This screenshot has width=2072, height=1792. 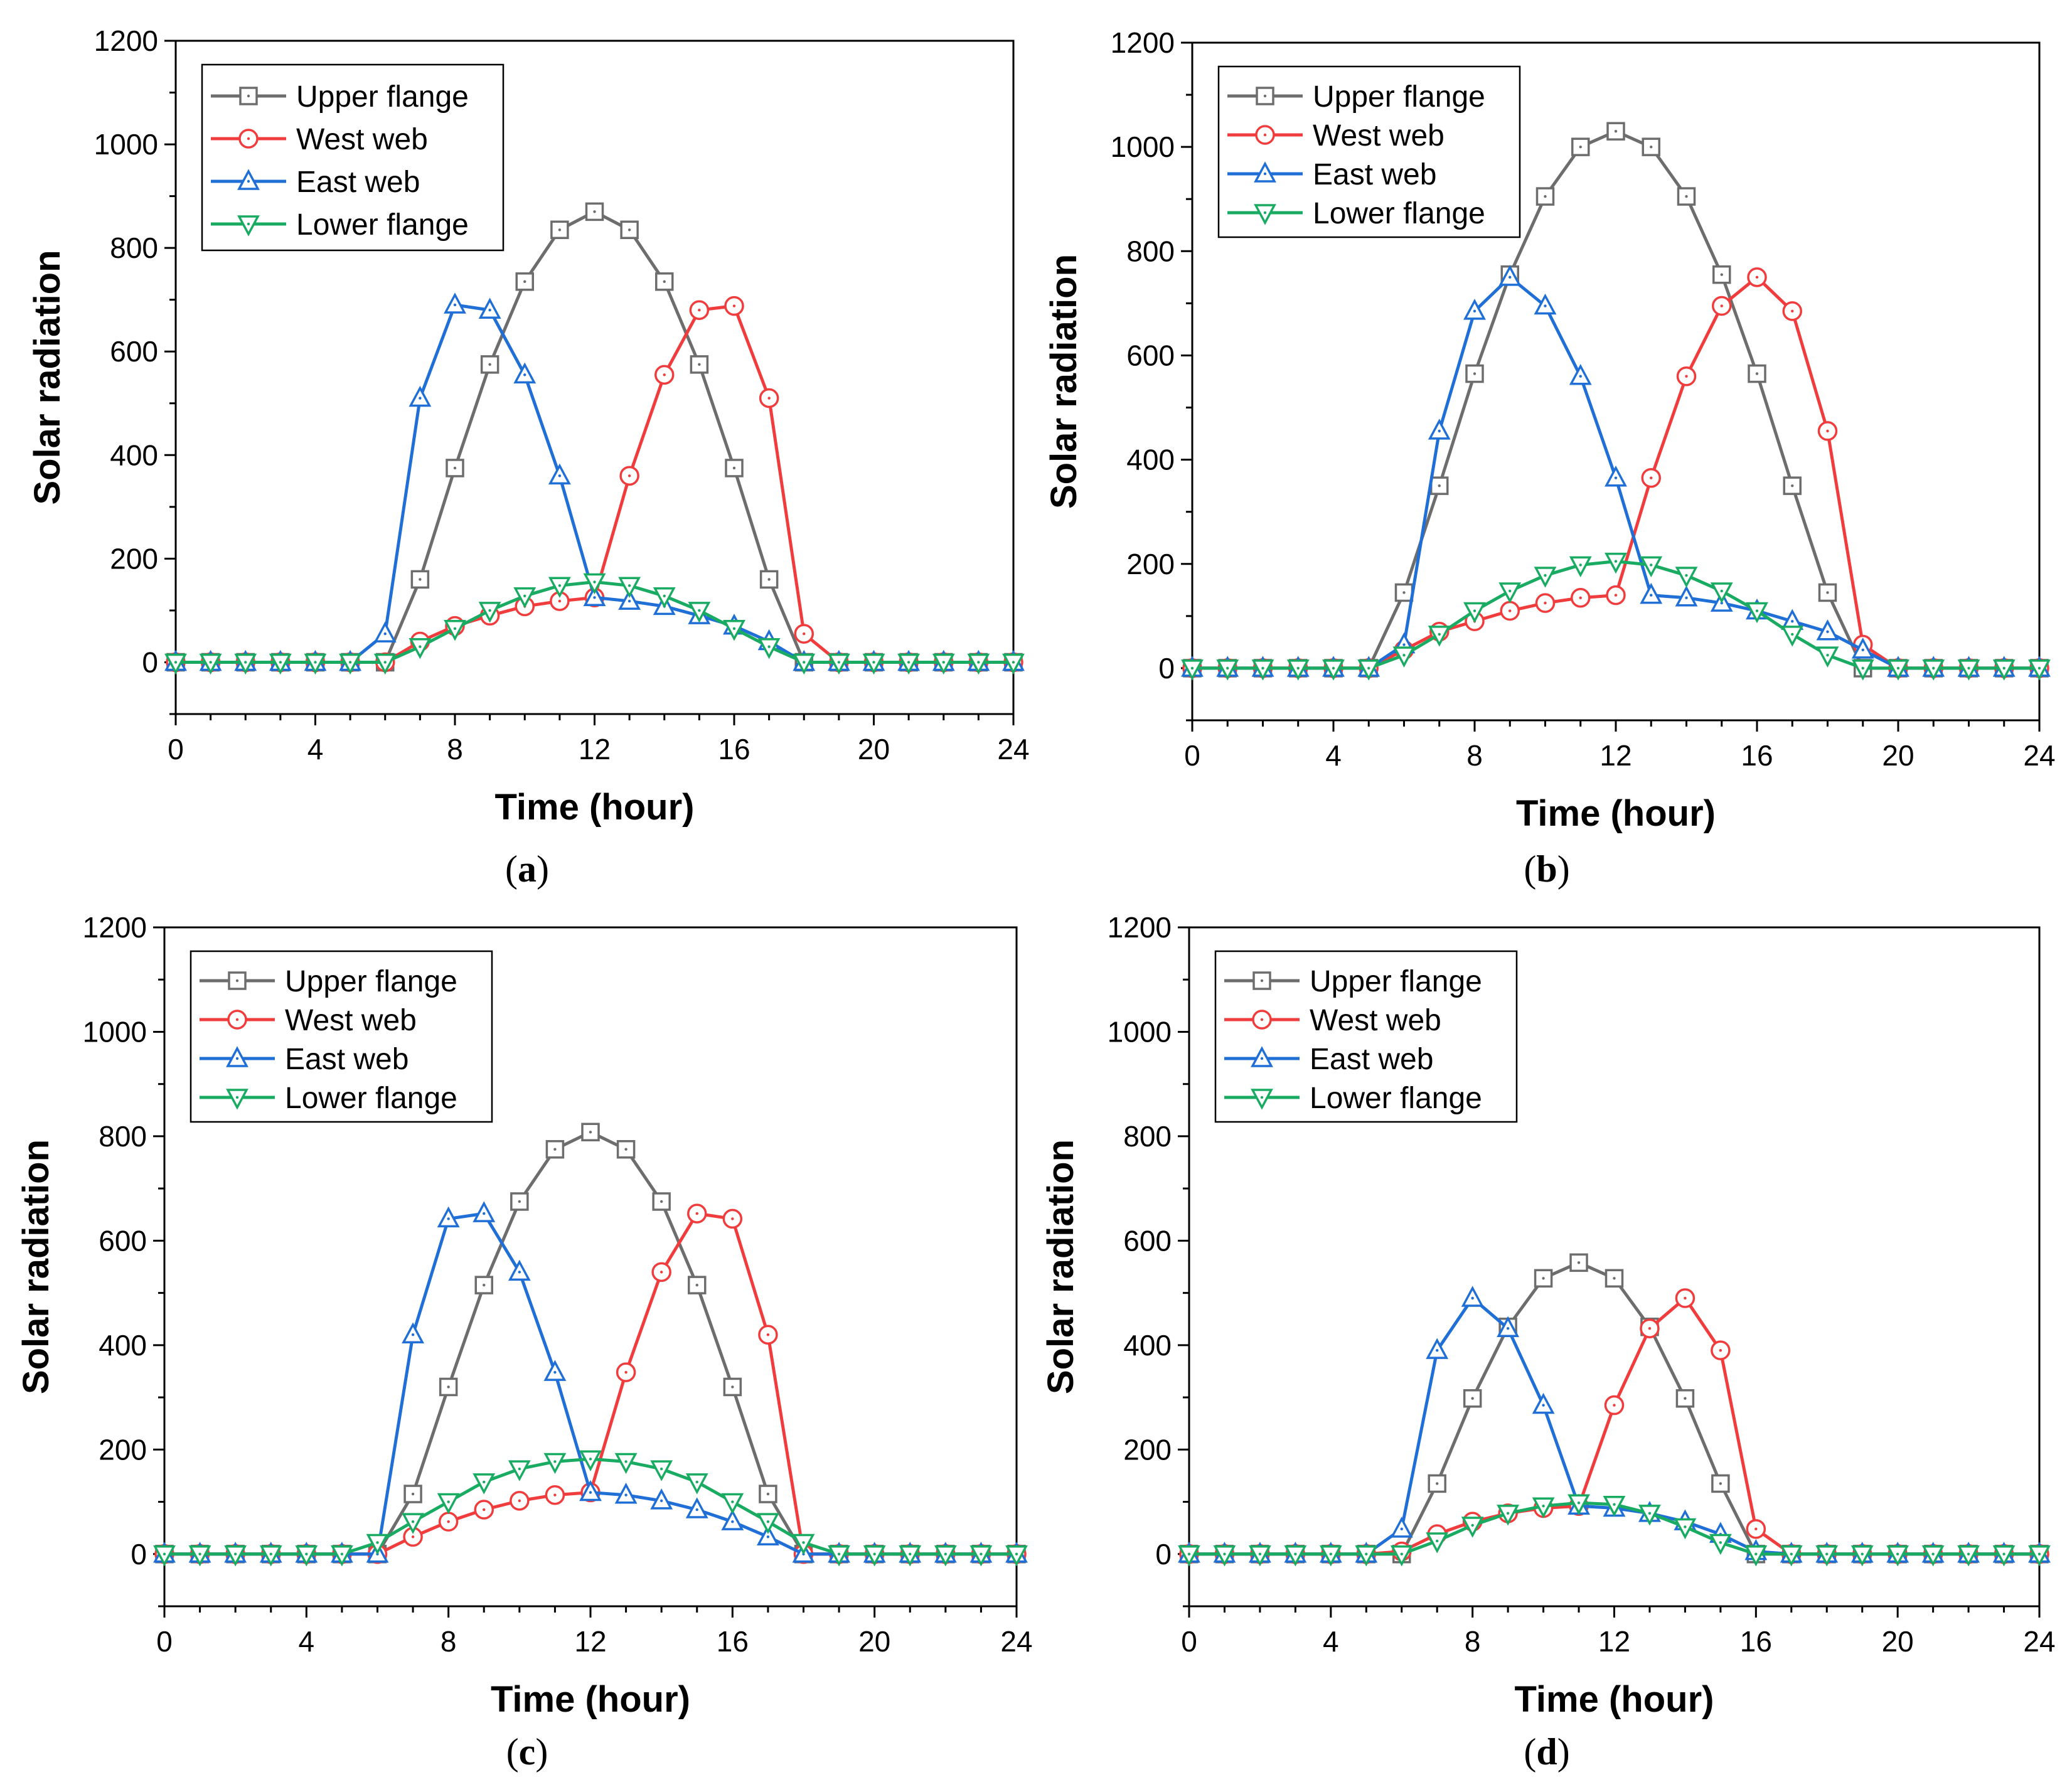 What do you see at coordinates (123, 1449) in the screenshot?
I see `y-tick-label: 200` at bounding box center [123, 1449].